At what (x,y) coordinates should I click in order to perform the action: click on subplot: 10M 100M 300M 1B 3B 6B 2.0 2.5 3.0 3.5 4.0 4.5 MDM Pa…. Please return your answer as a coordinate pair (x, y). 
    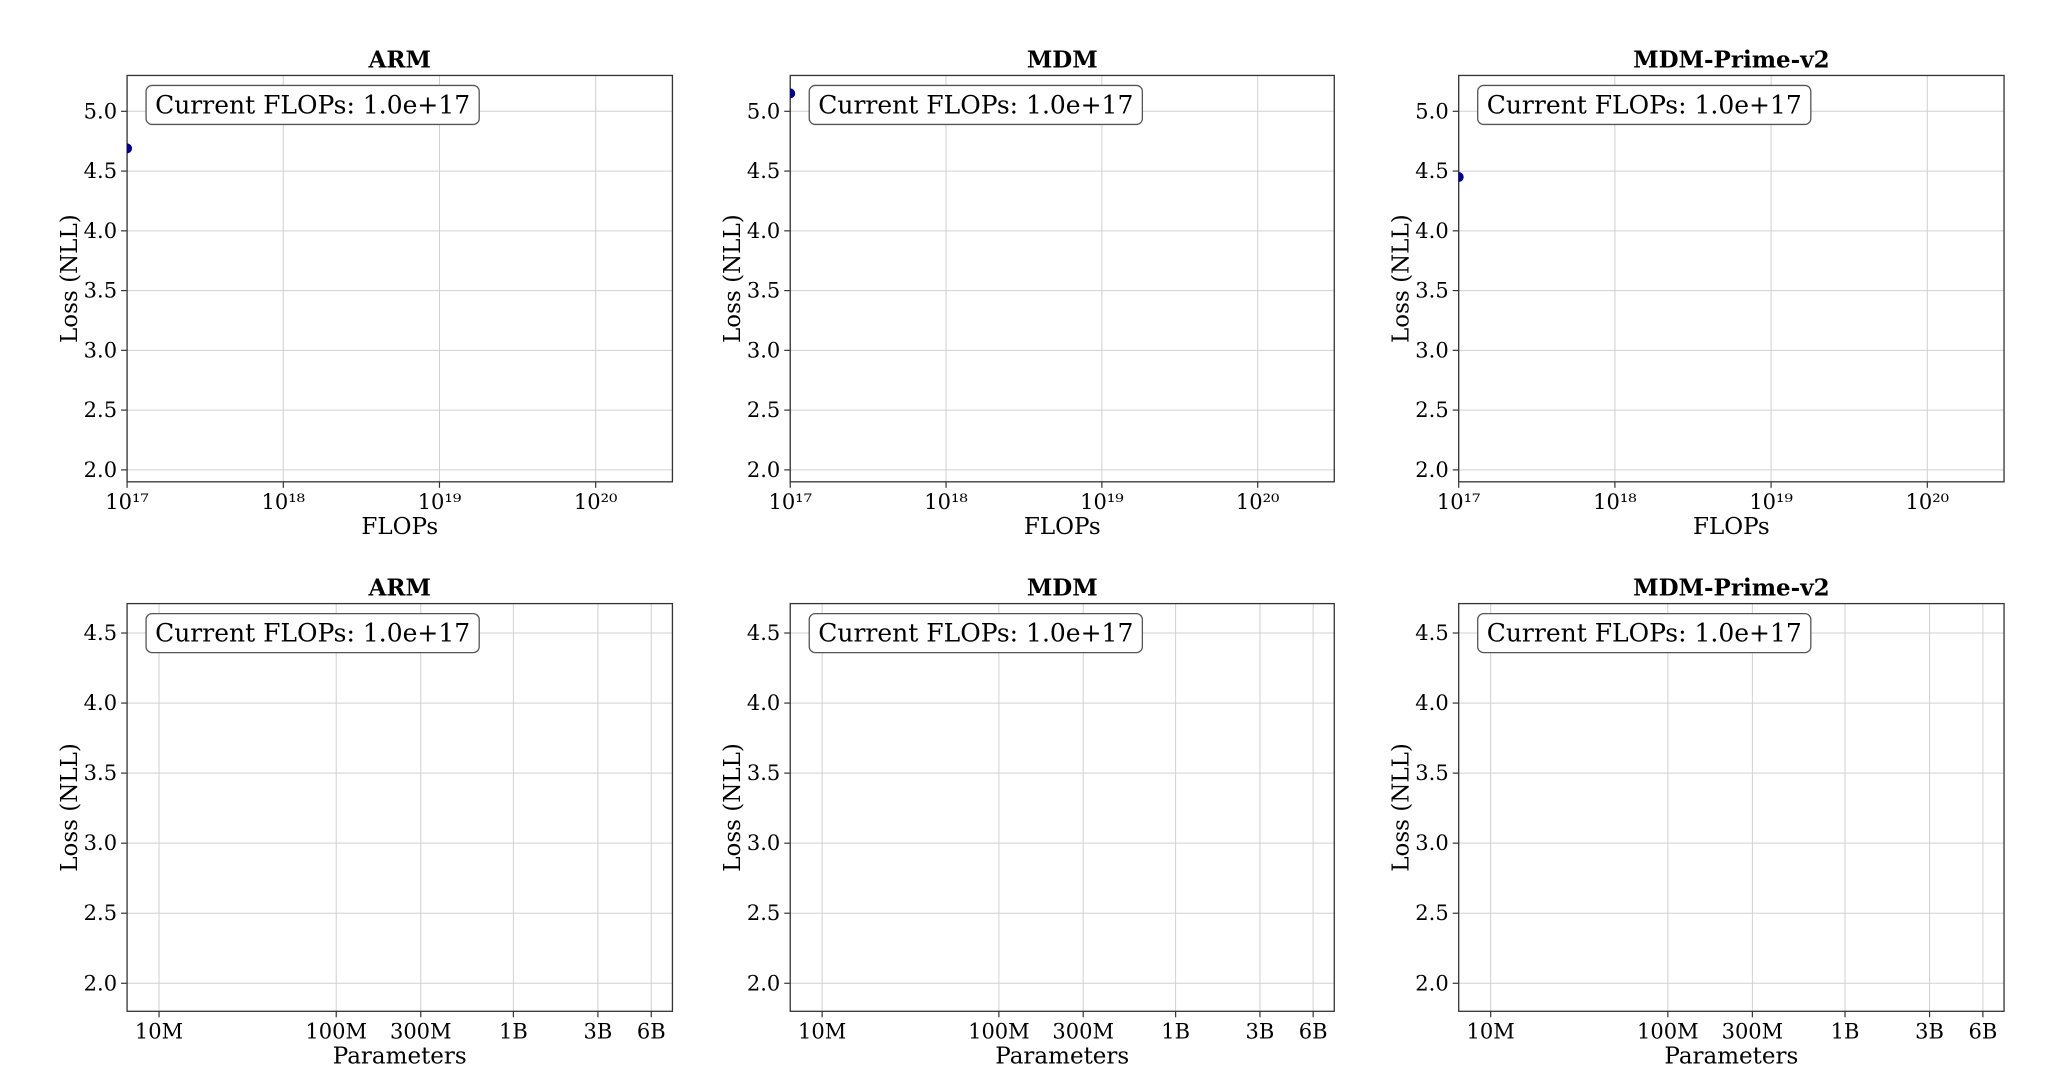
    Looking at the image, I should click on (1027, 822).